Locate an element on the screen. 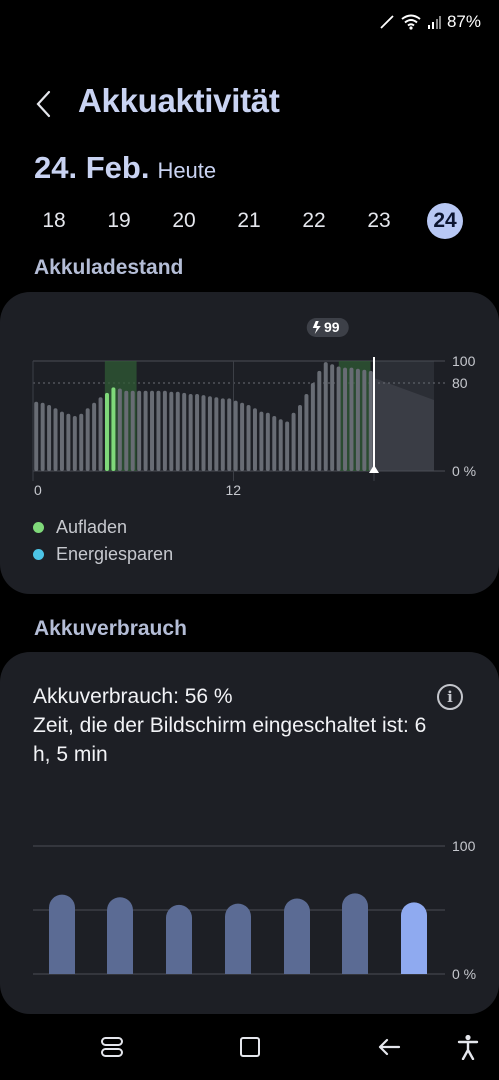  bolt-icon is located at coordinates (316, 327).